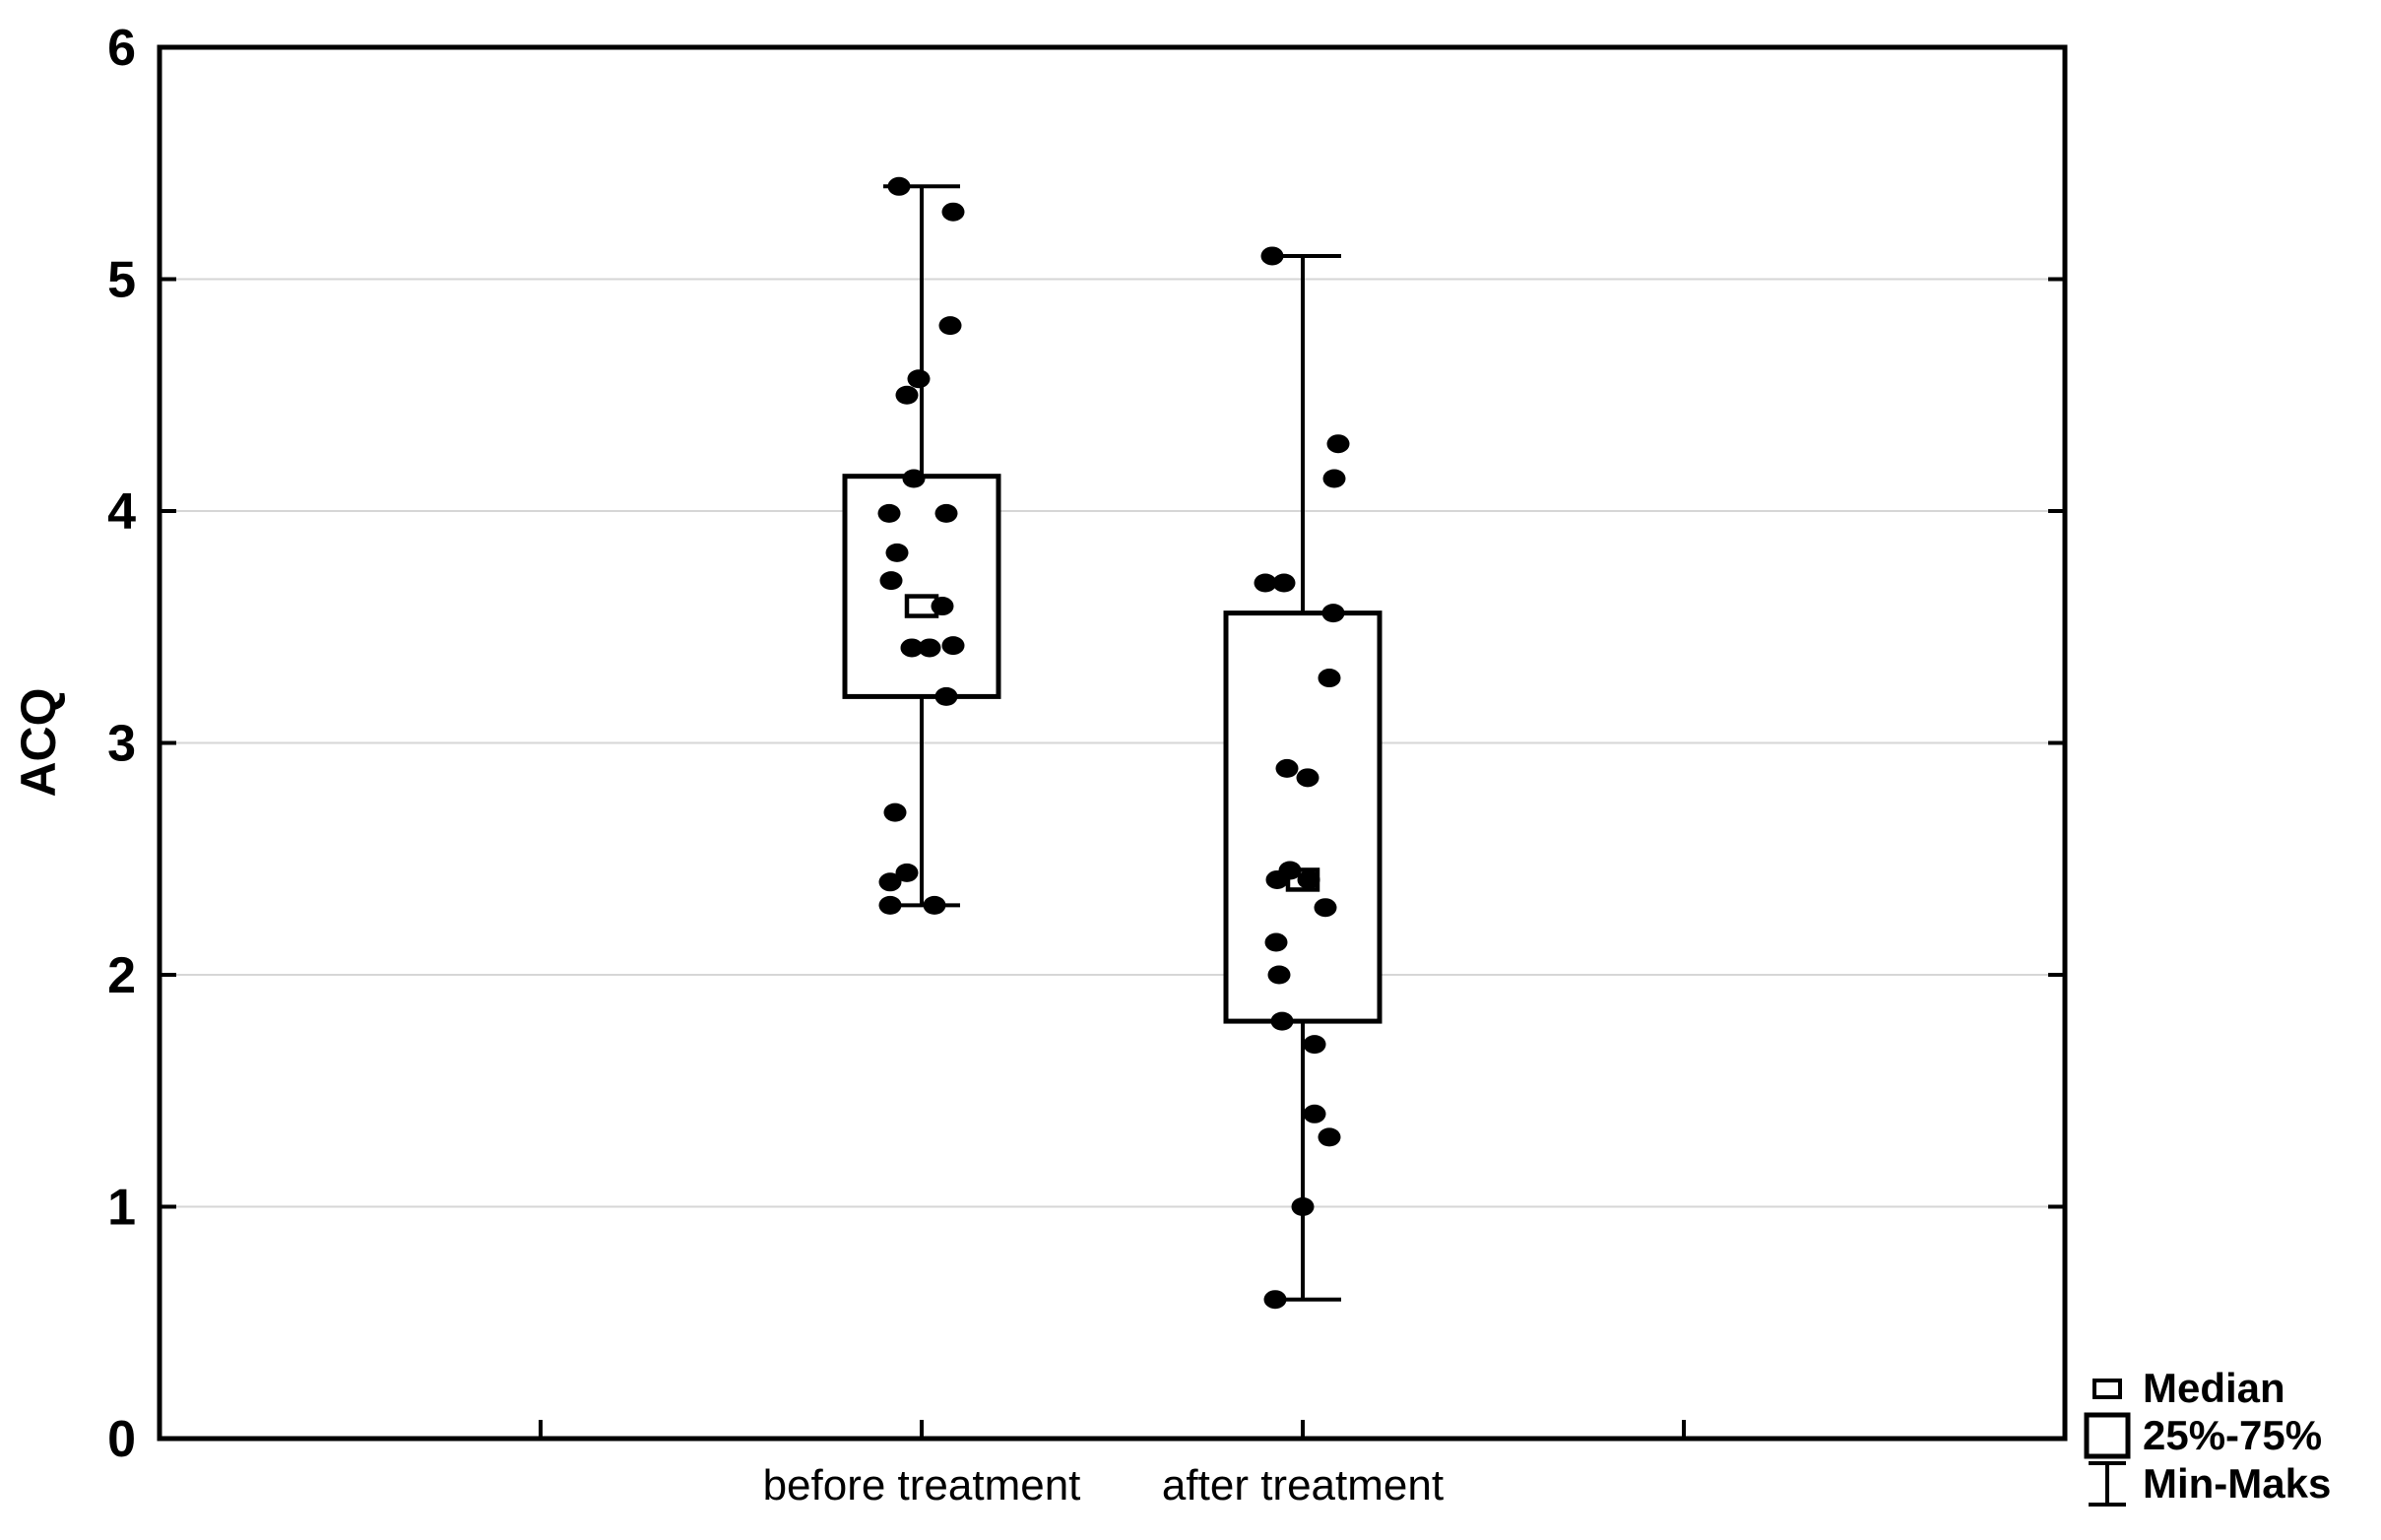 The image size is (2381, 1540). Describe the element at coordinates (121, 280) in the screenshot. I see `y-tick-label: 5` at that location.